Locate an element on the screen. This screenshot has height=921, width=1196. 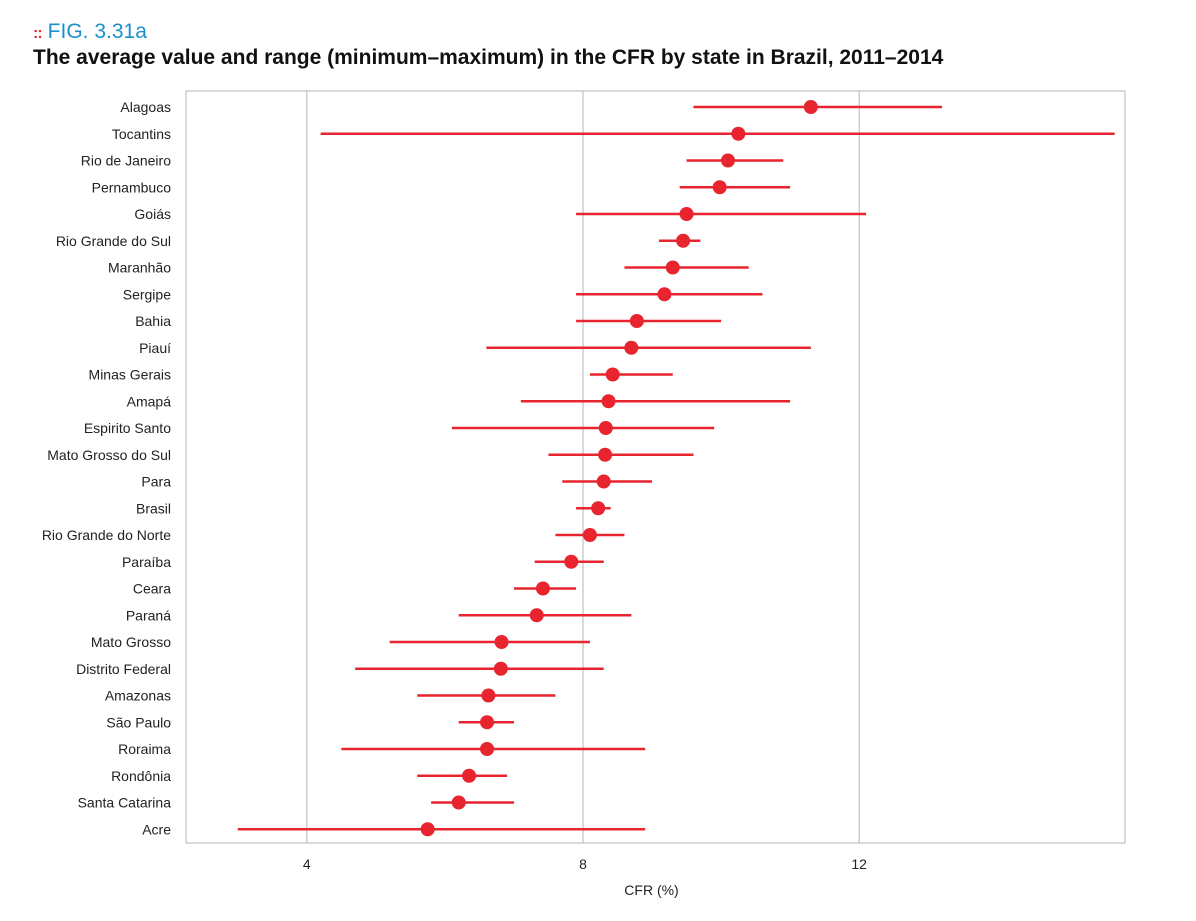
y-category-label: Amapá is located at coordinates (149, 401).